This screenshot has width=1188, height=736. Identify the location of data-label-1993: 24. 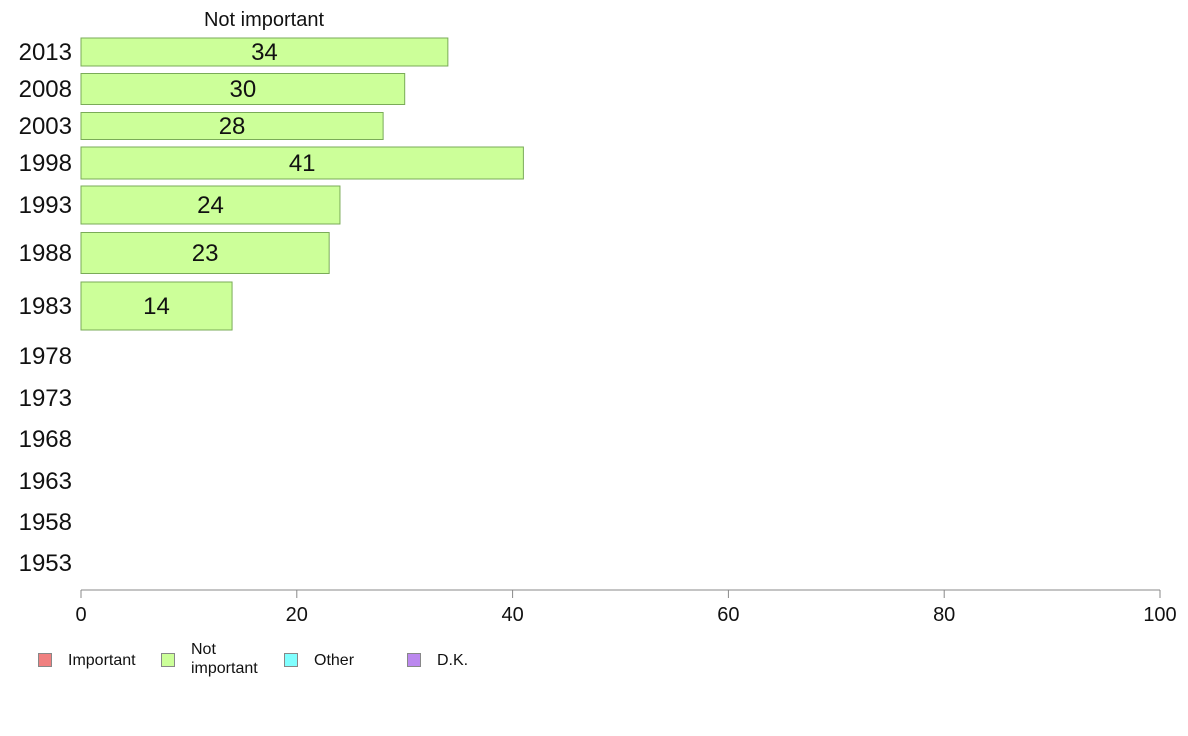
(210, 205).